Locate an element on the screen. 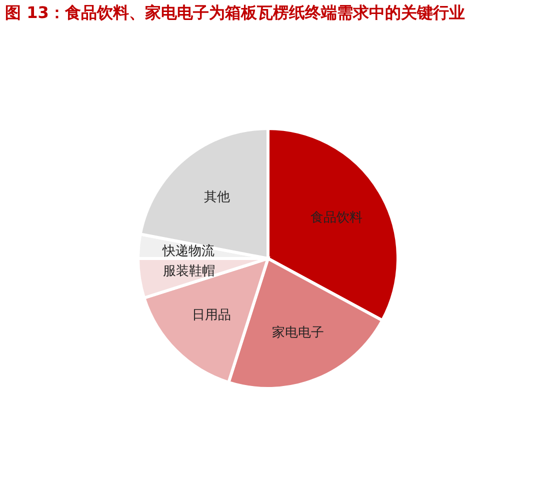  slice-label: 服装鞋帽 is located at coordinates (188, 271).